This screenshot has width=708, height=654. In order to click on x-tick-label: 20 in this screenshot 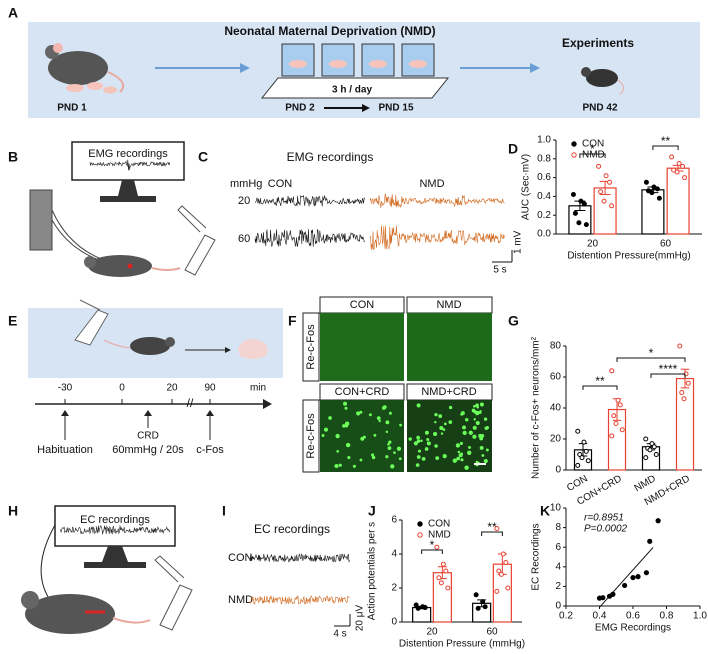, I will do `click(593, 244)`.